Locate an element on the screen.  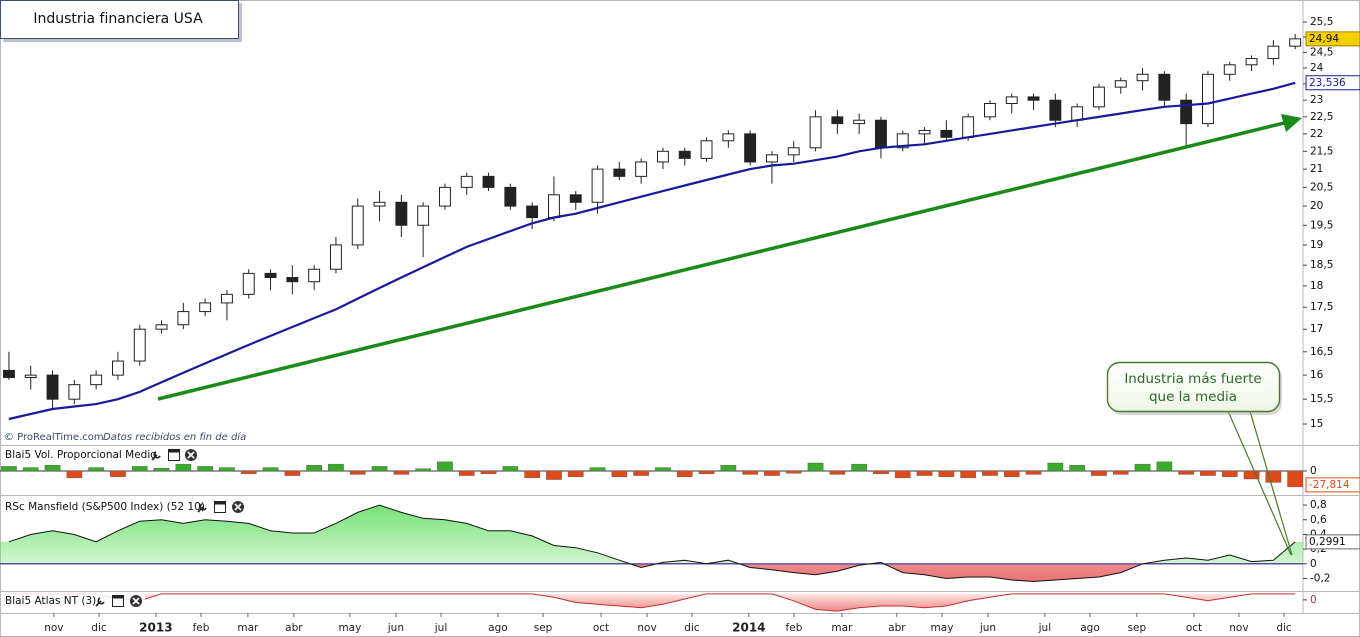
y-tick-label: 20,5 is located at coordinates (1321, 187).